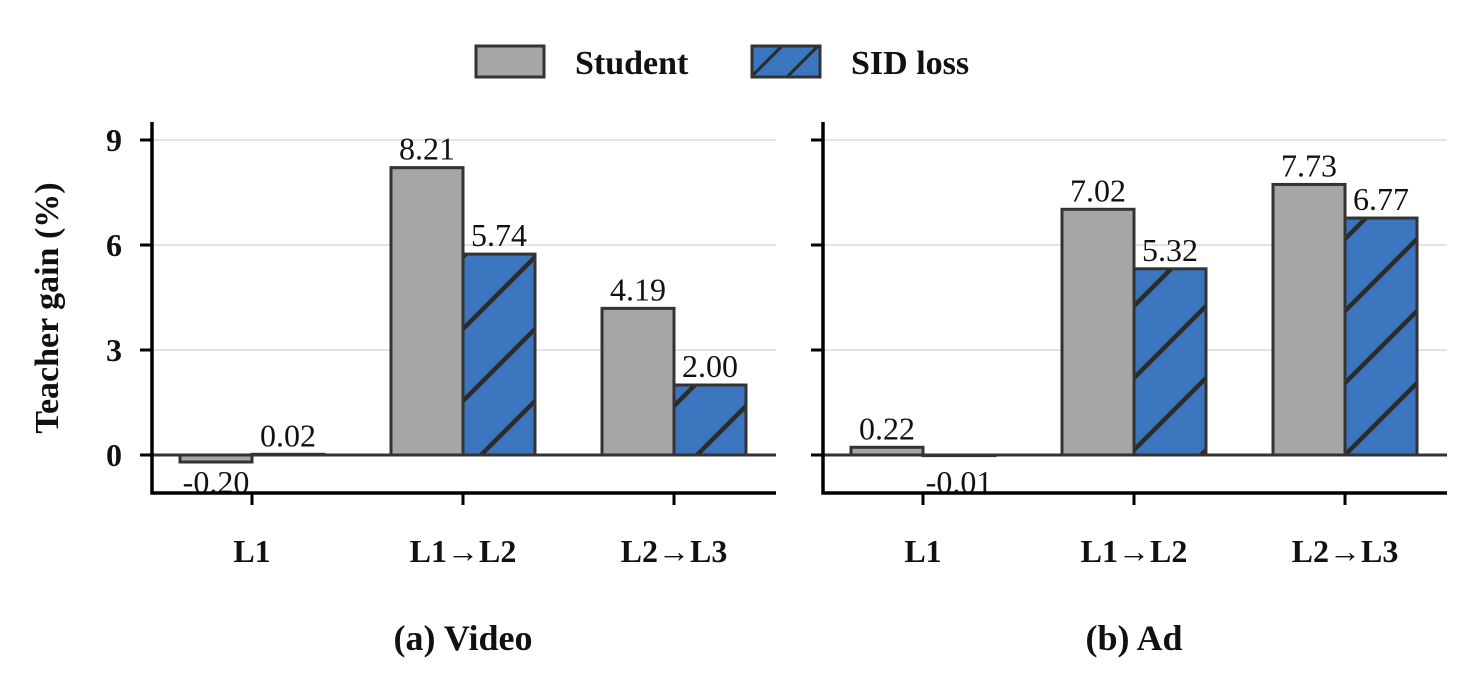 Image resolution: width=1470 pixels, height=696 pixels. What do you see at coordinates (288, 435) in the screenshot?
I see `value-label: 0.02` at bounding box center [288, 435].